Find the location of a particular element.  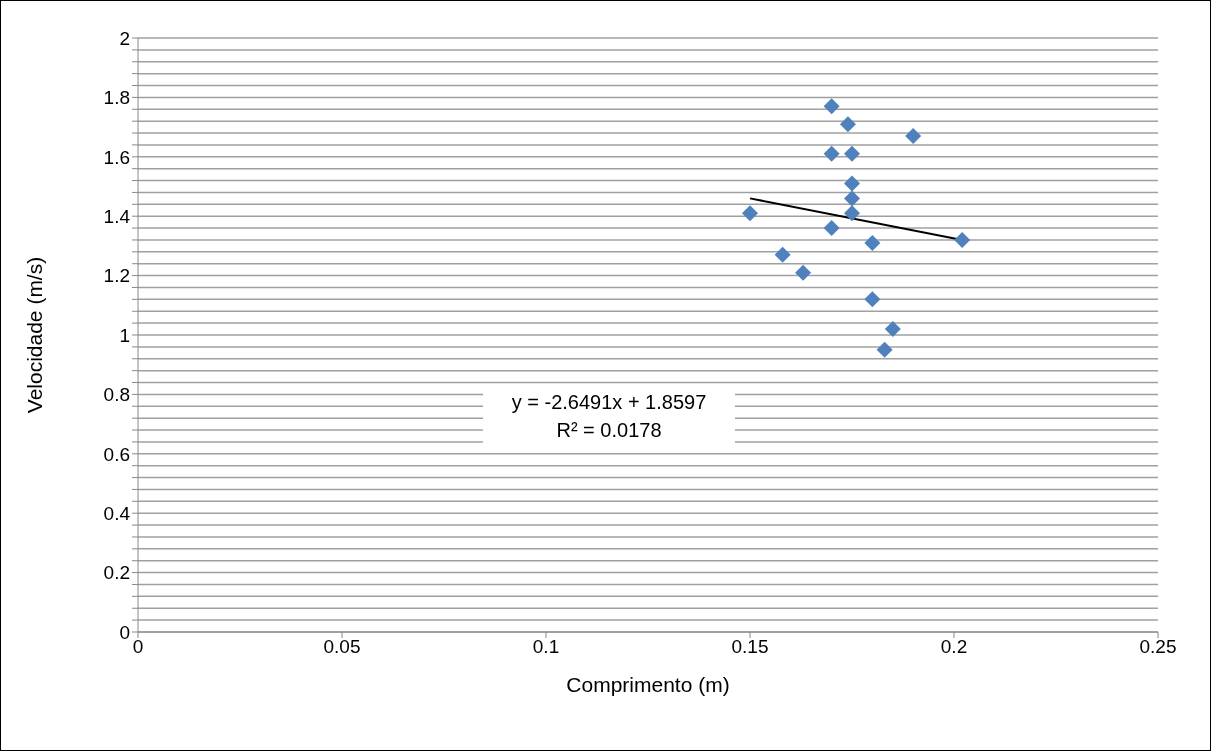

y-axis-title: Velocidade (m/s) is located at coordinates (35, 335).